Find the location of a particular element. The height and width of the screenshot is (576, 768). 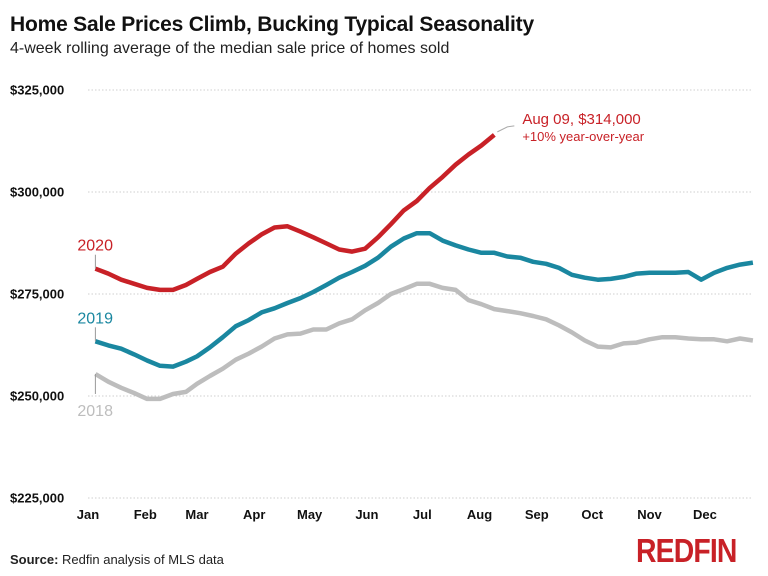

annotation-leader is located at coordinates (506, 129).